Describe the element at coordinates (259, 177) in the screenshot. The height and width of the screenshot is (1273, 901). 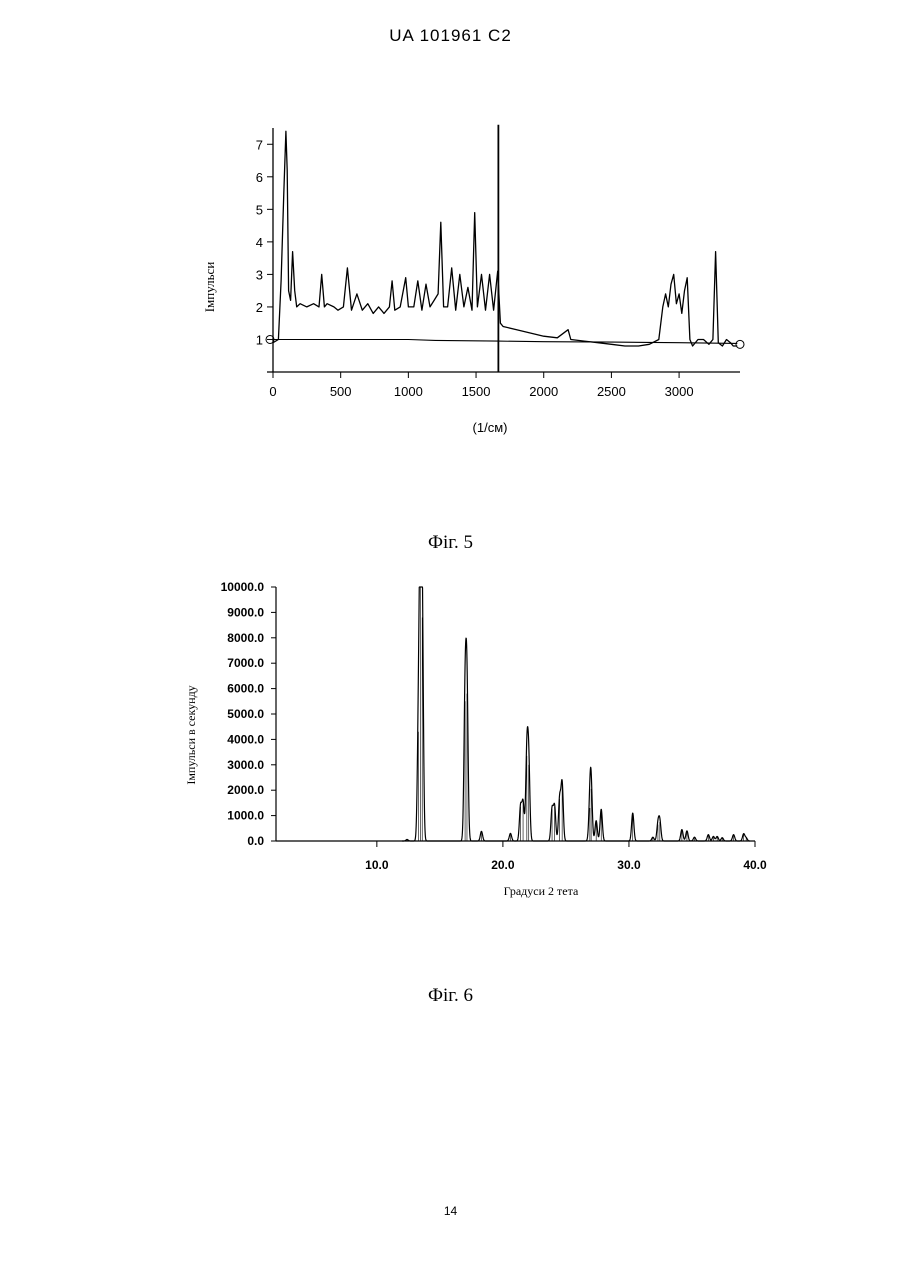
I see `y-tick-label: 6` at that location.